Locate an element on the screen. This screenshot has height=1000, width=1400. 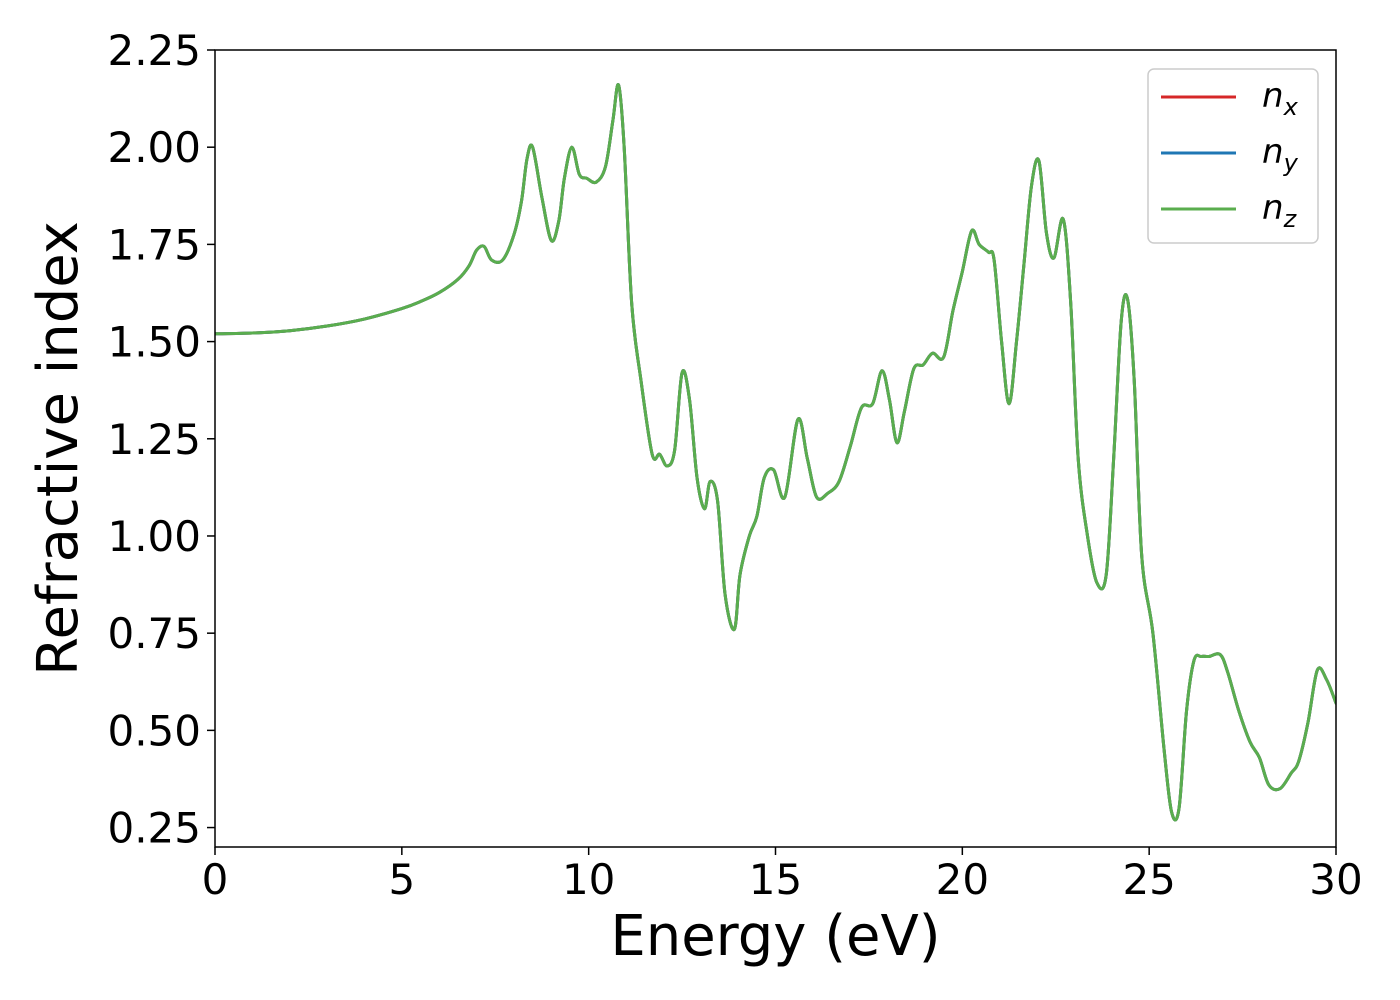
legend-item-nz: nz is located at coordinates (1229, 210).